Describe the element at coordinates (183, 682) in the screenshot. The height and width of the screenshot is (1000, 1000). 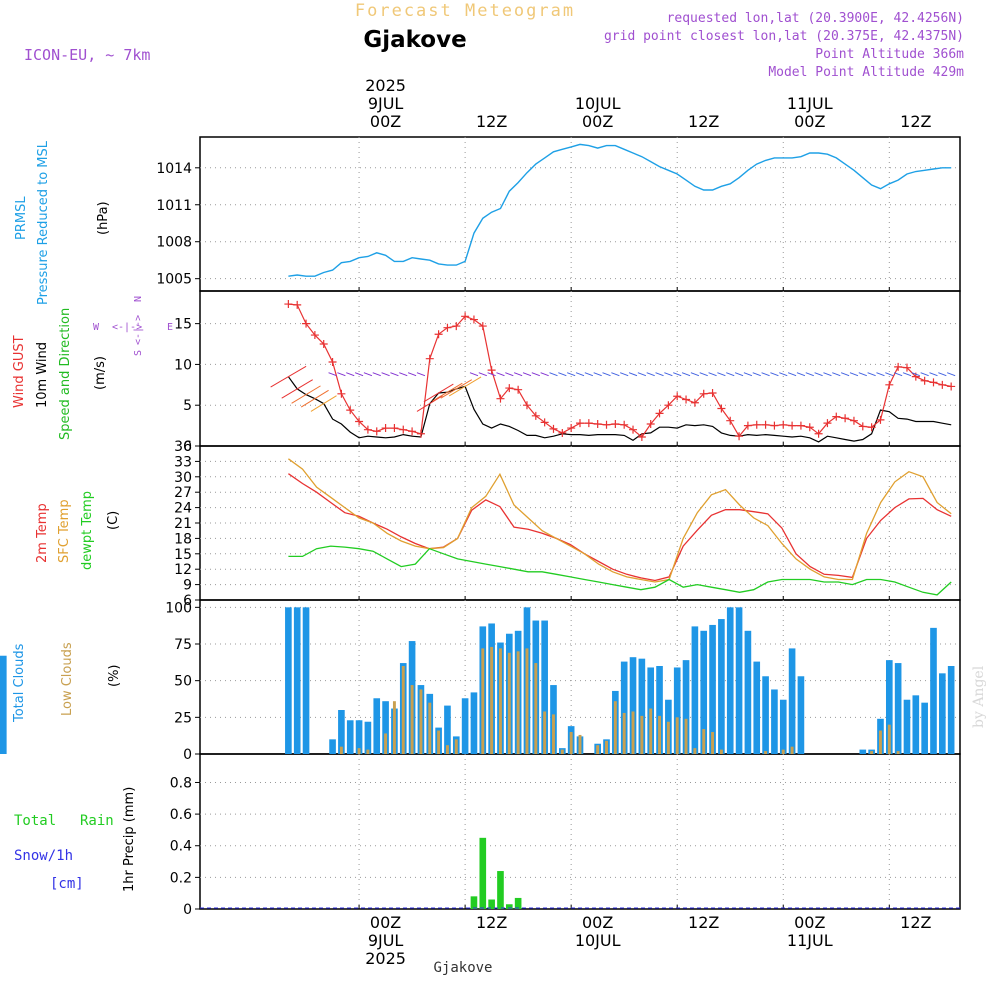
I see `y-tick-label: 50` at that location.